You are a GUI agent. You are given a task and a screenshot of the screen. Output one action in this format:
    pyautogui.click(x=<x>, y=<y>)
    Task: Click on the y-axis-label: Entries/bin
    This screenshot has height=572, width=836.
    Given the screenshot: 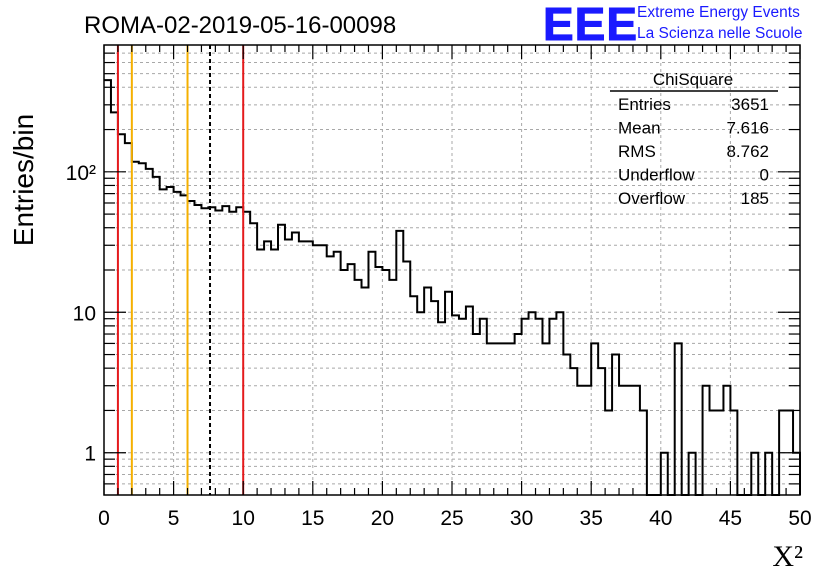 What is the action you would take?
    pyautogui.click(x=23, y=180)
    